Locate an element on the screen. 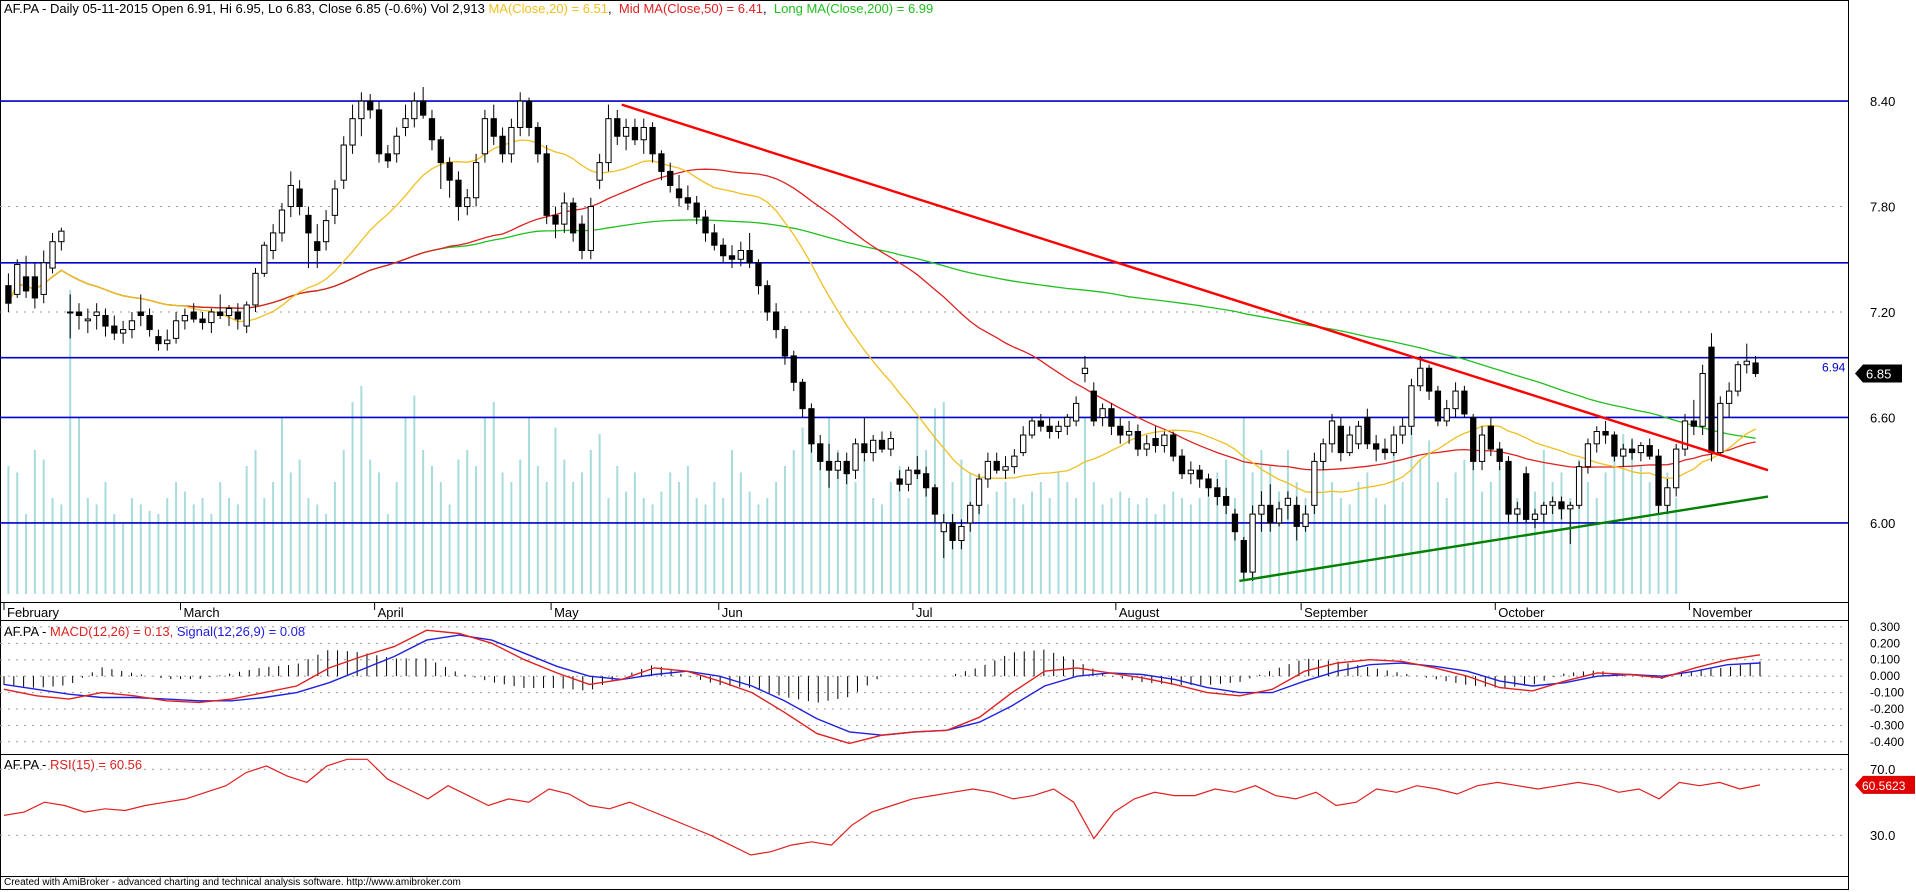  ma20-legend: MA(Close,20) = 6.51 is located at coordinates (548, 8).